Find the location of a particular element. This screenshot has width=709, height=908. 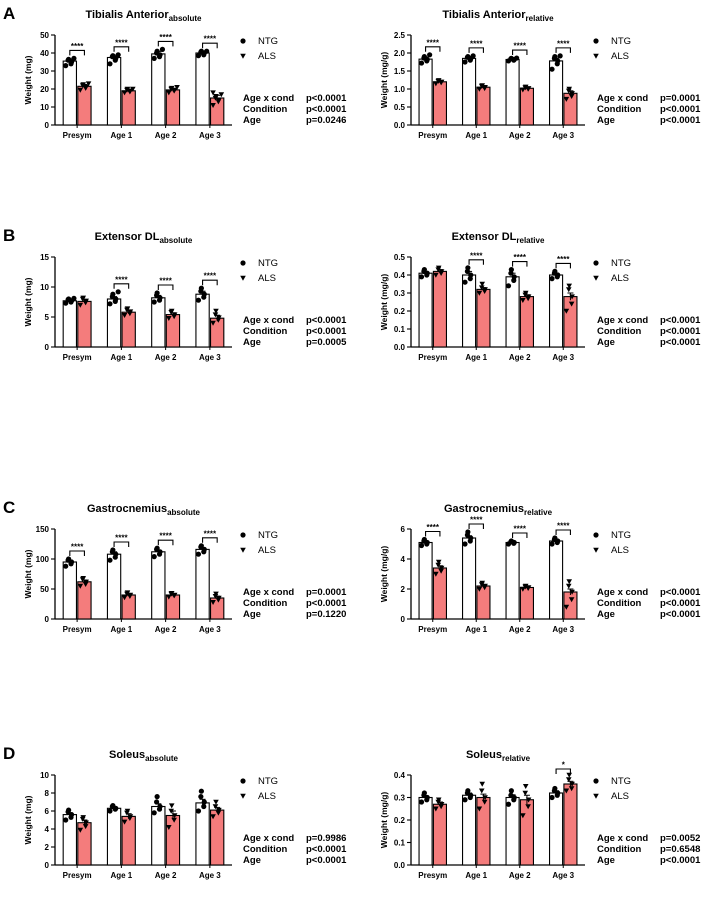

title-main: Extensor DL is located at coordinates (484, 237).